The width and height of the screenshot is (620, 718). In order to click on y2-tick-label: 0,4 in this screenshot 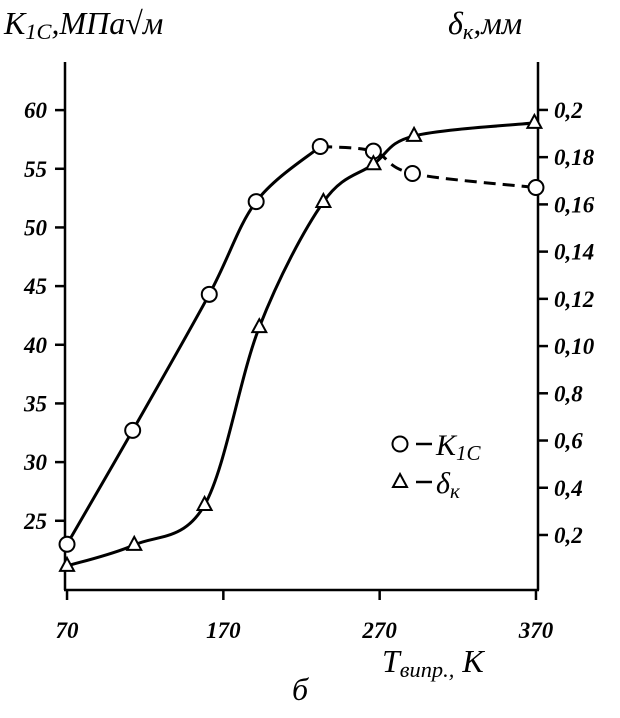, I will do `click(568, 488)`.